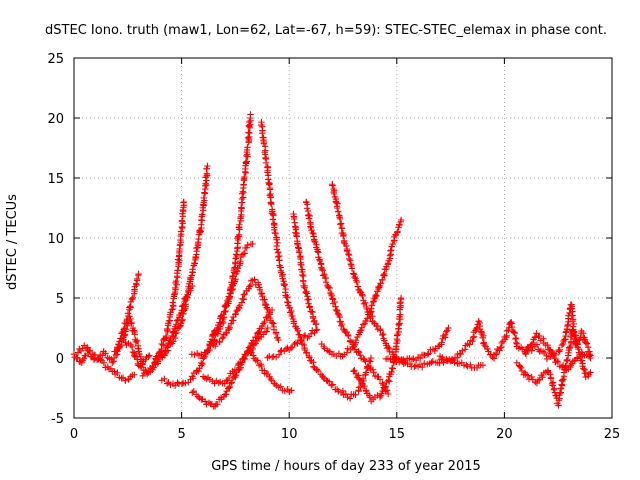 The height and width of the screenshot is (480, 640). What do you see at coordinates (504, 434) in the screenshot?
I see `x-tick-label: 20` at bounding box center [504, 434].